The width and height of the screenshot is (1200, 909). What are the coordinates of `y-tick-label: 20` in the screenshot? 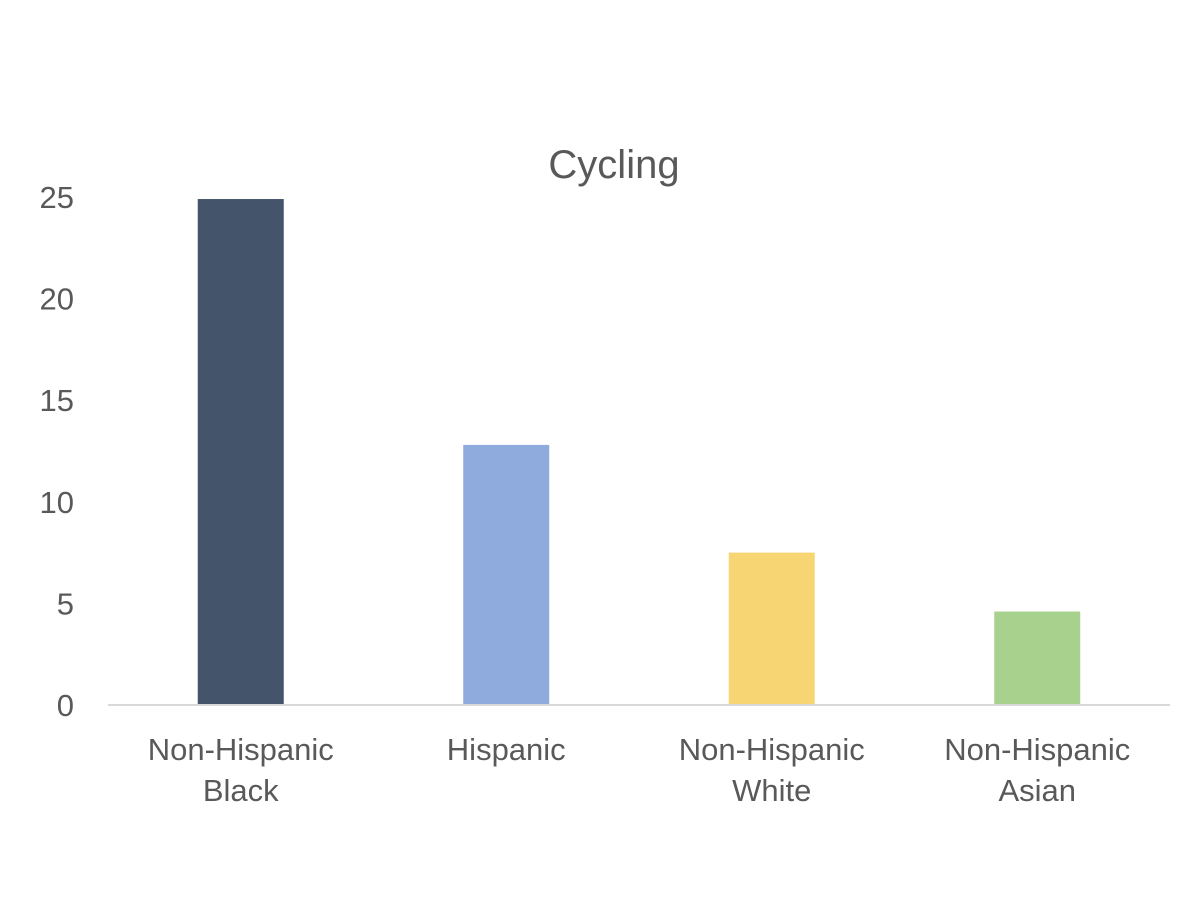 It's located at (57, 299).